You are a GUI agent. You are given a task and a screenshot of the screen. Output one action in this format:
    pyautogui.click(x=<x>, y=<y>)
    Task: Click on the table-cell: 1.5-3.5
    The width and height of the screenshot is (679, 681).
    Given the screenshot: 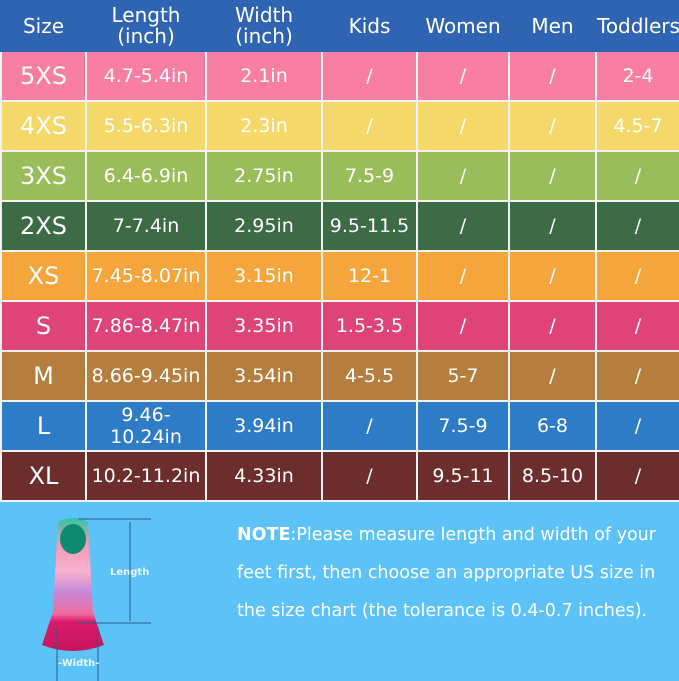 What is the action you would take?
    pyautogui.click(x=369, y=326)
    